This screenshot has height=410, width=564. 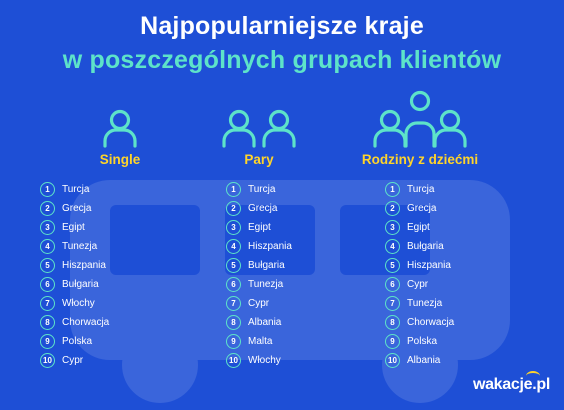 I want to click on list-item: 4 Tunezja, so click(x=120, y=246).